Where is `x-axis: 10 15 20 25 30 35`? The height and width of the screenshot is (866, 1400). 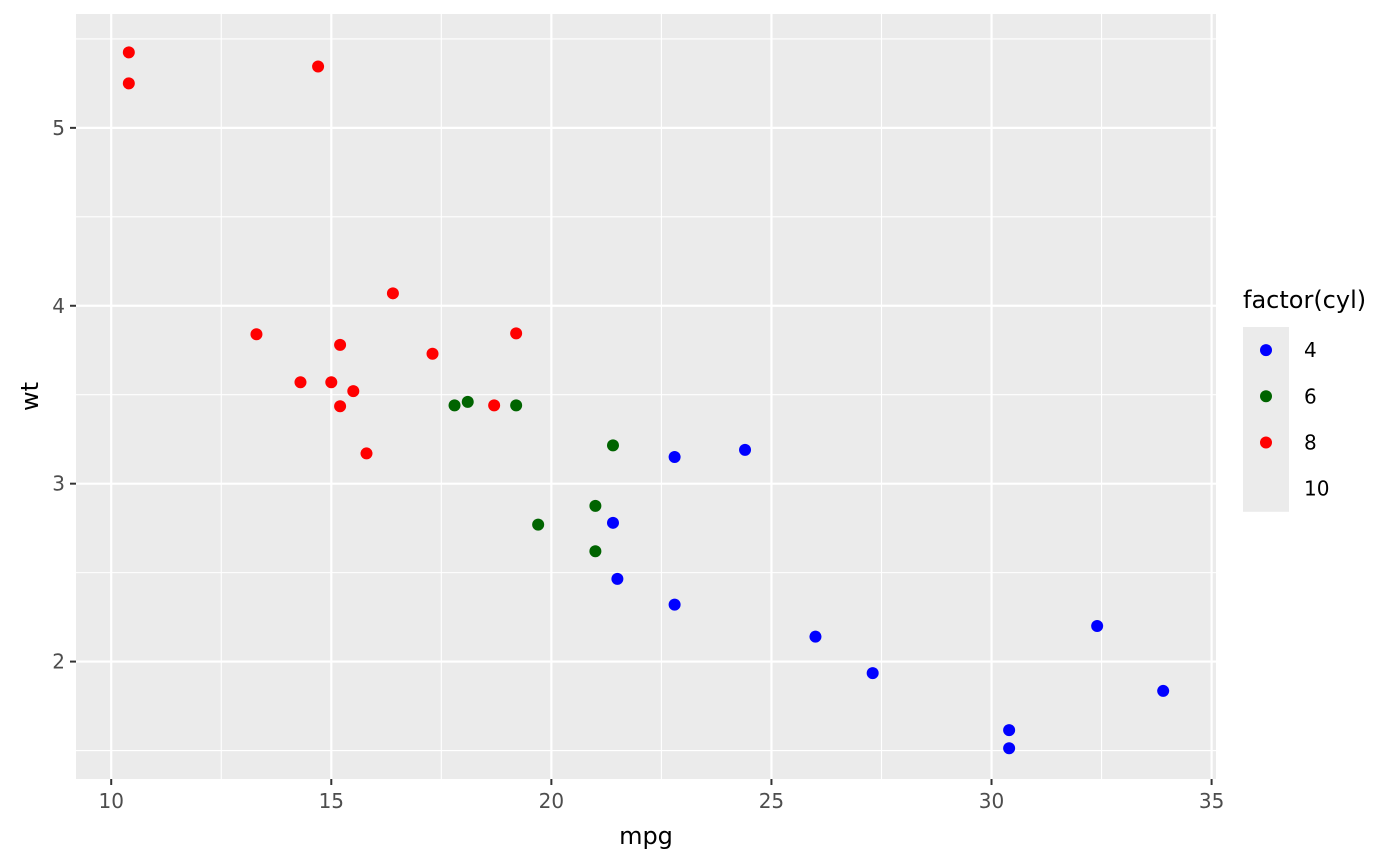 x-axis: 10 15 20 25 30 35 is located at coordinates (661, 796).